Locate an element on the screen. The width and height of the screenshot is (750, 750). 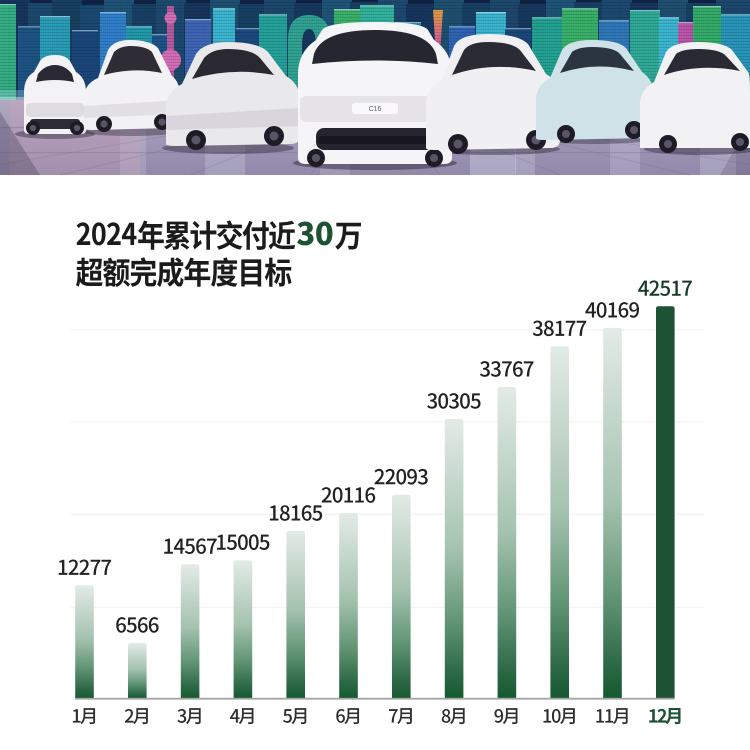
svg-text: C16 is located at coordinates (375, 109).